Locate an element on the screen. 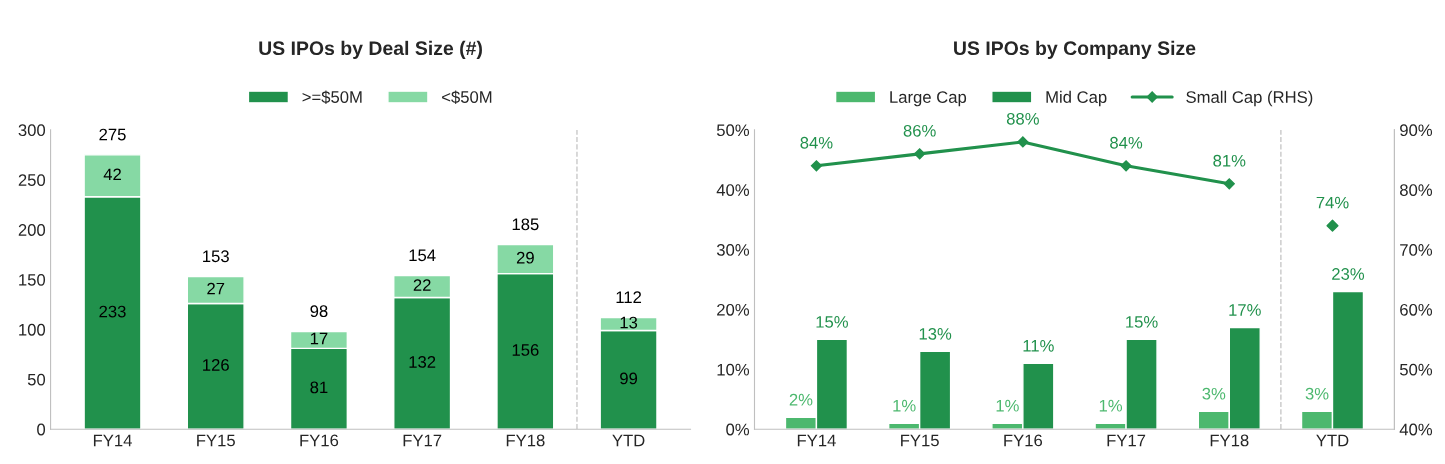 The height and width of the screenshot is (464, 1445). y-tick-label: 10% is located at coordinates (733, 369).